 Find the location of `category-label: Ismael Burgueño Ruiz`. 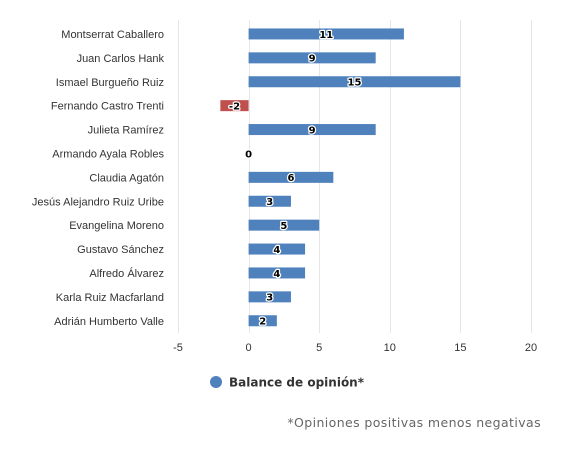

category-label: Ismael Burgueño Ruiz is located at coordinates (110, 83).